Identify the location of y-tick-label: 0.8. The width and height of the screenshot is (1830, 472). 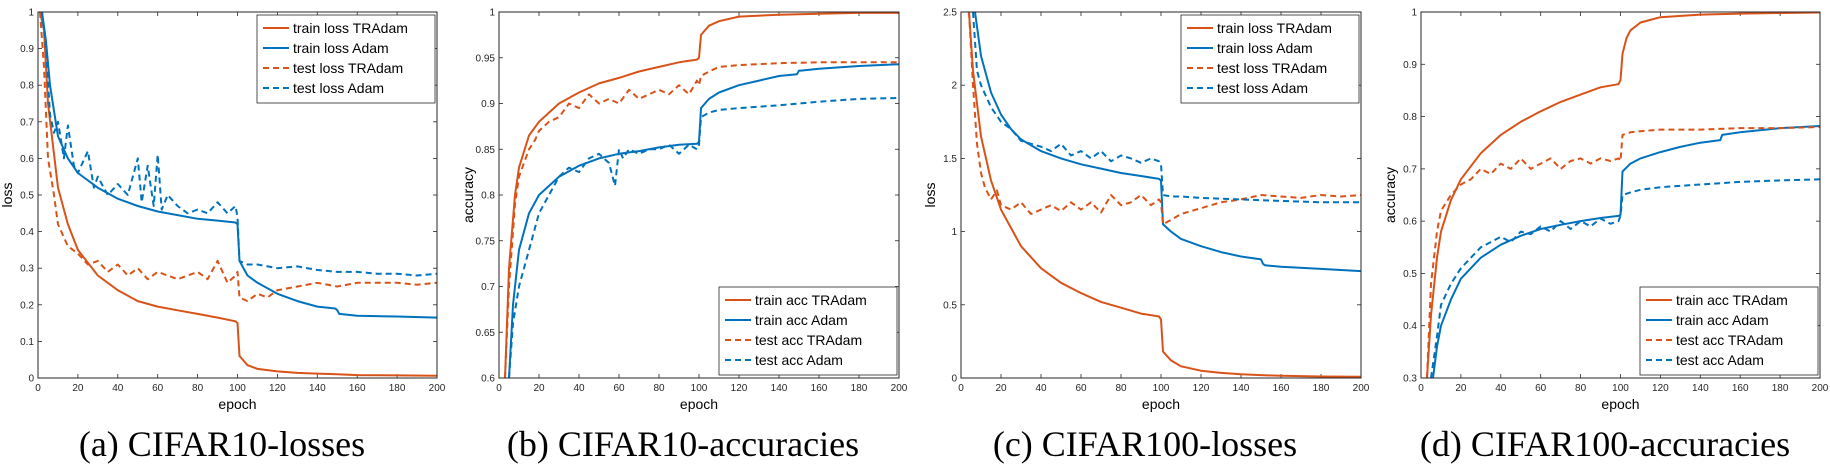
(1410, 117).